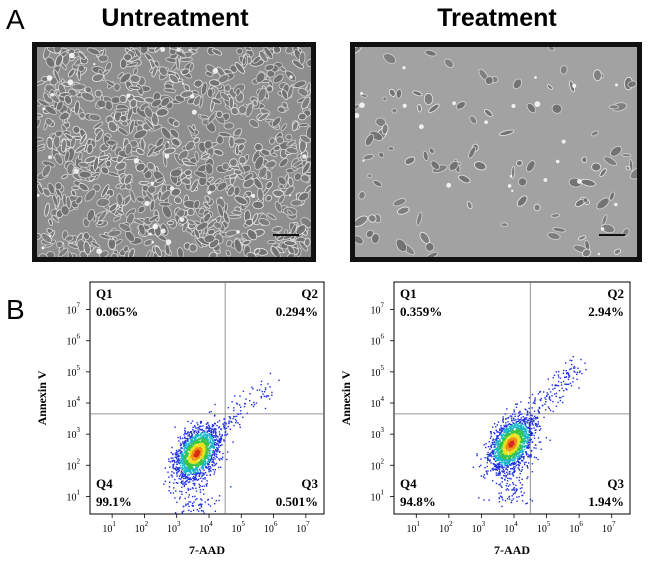 Image resolution: width=650 pixels, height=561 pixels. What do you see at coordinates (421, 311) in the screenshot?
I see `quadrant-percent-q1: 0.359%` at bounding box center [421, 311].